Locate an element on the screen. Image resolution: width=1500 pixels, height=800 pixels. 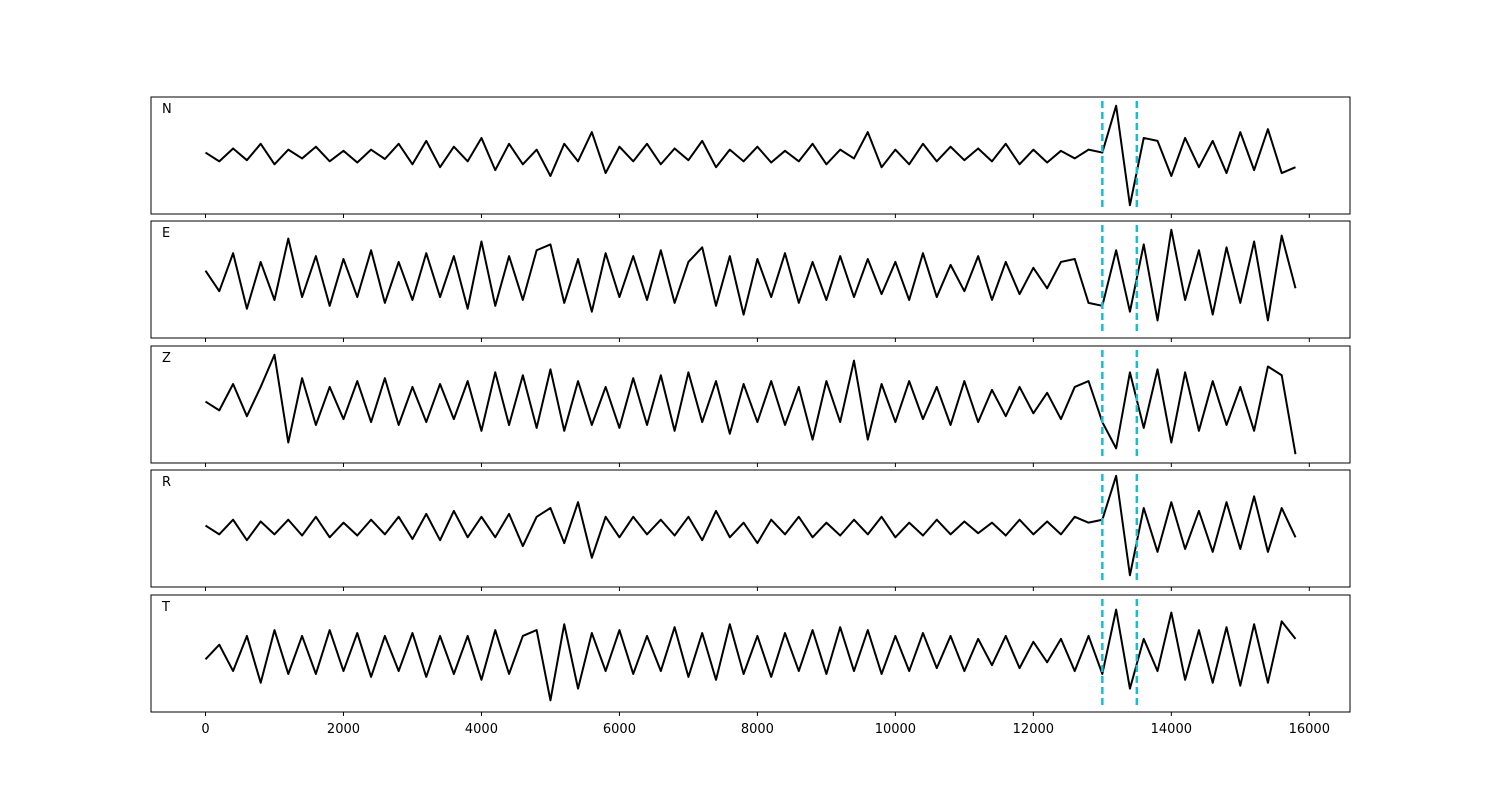
x-tick-label: 0 is located at coordinates (205, 729).